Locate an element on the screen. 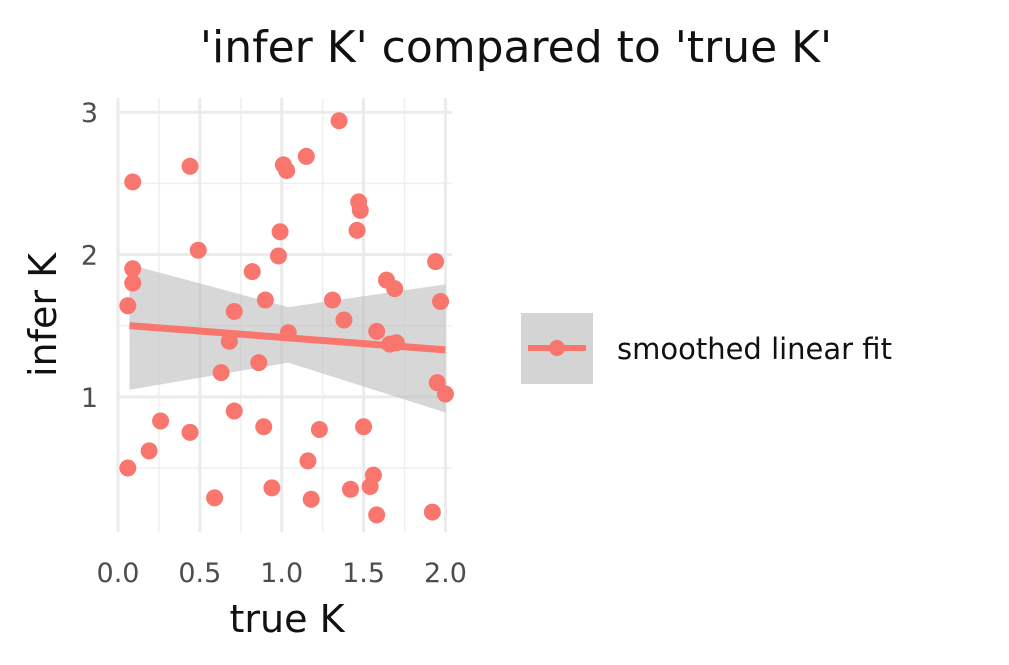  legend: smoothed linear fit is located at coordinates (706, 348).